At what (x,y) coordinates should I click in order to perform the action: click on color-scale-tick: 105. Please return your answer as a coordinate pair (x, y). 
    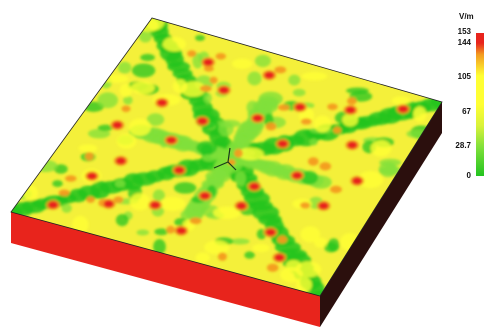
    Looking at the image, I should click on (464, 76).